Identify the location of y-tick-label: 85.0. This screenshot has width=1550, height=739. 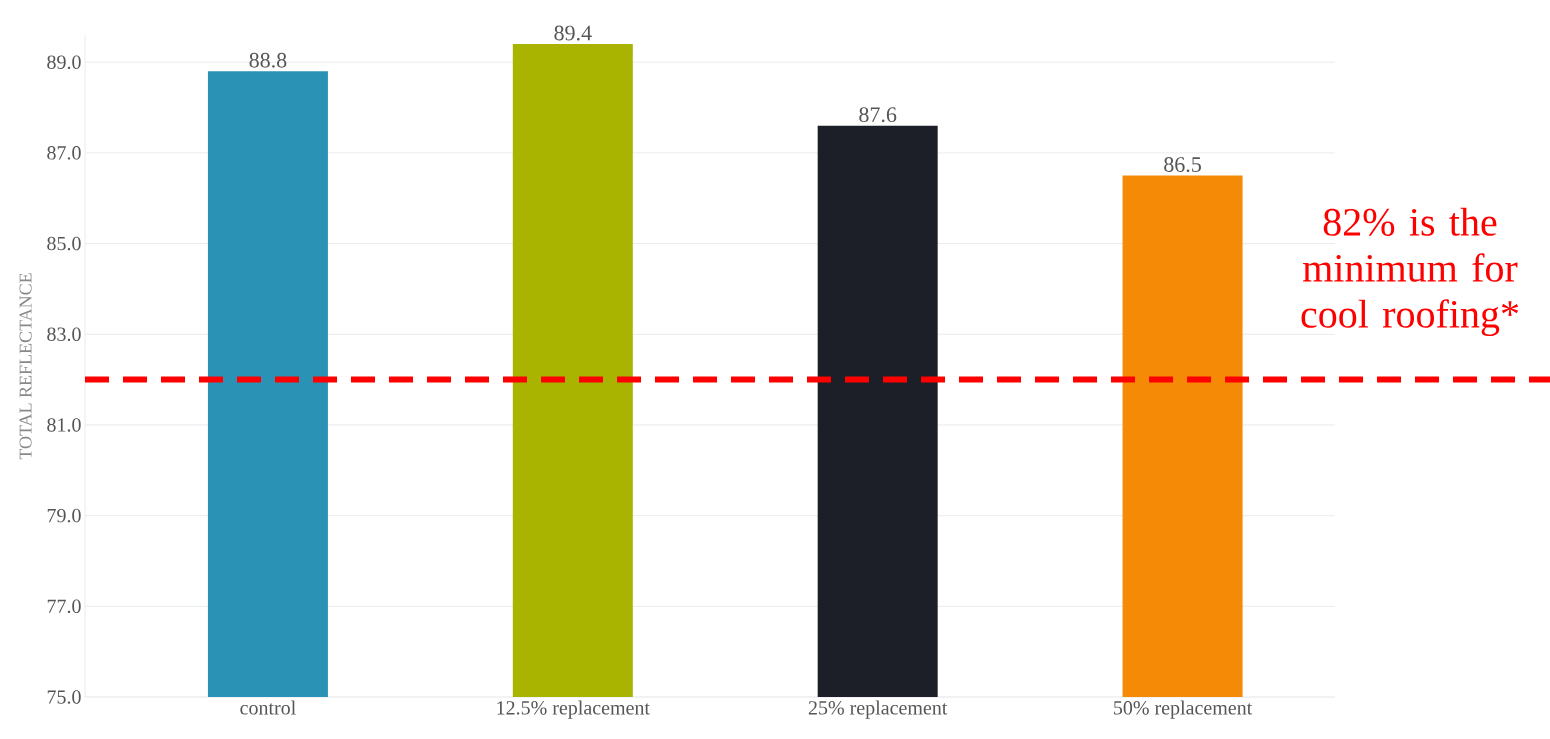
(64, 243).